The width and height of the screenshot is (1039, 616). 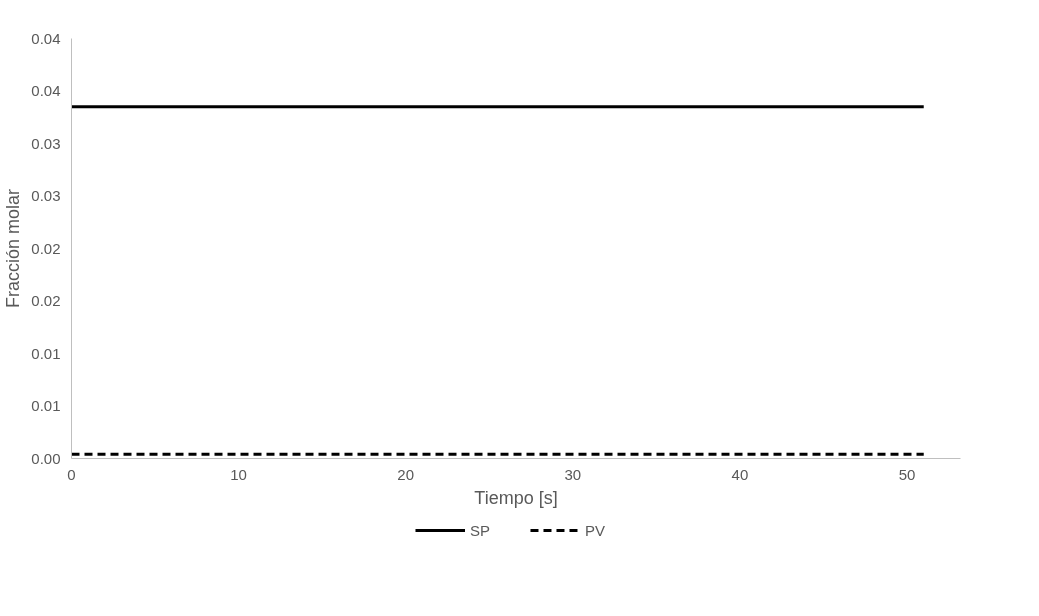 I want to click on x-tick-label: 20, so click(x=406, y=474).